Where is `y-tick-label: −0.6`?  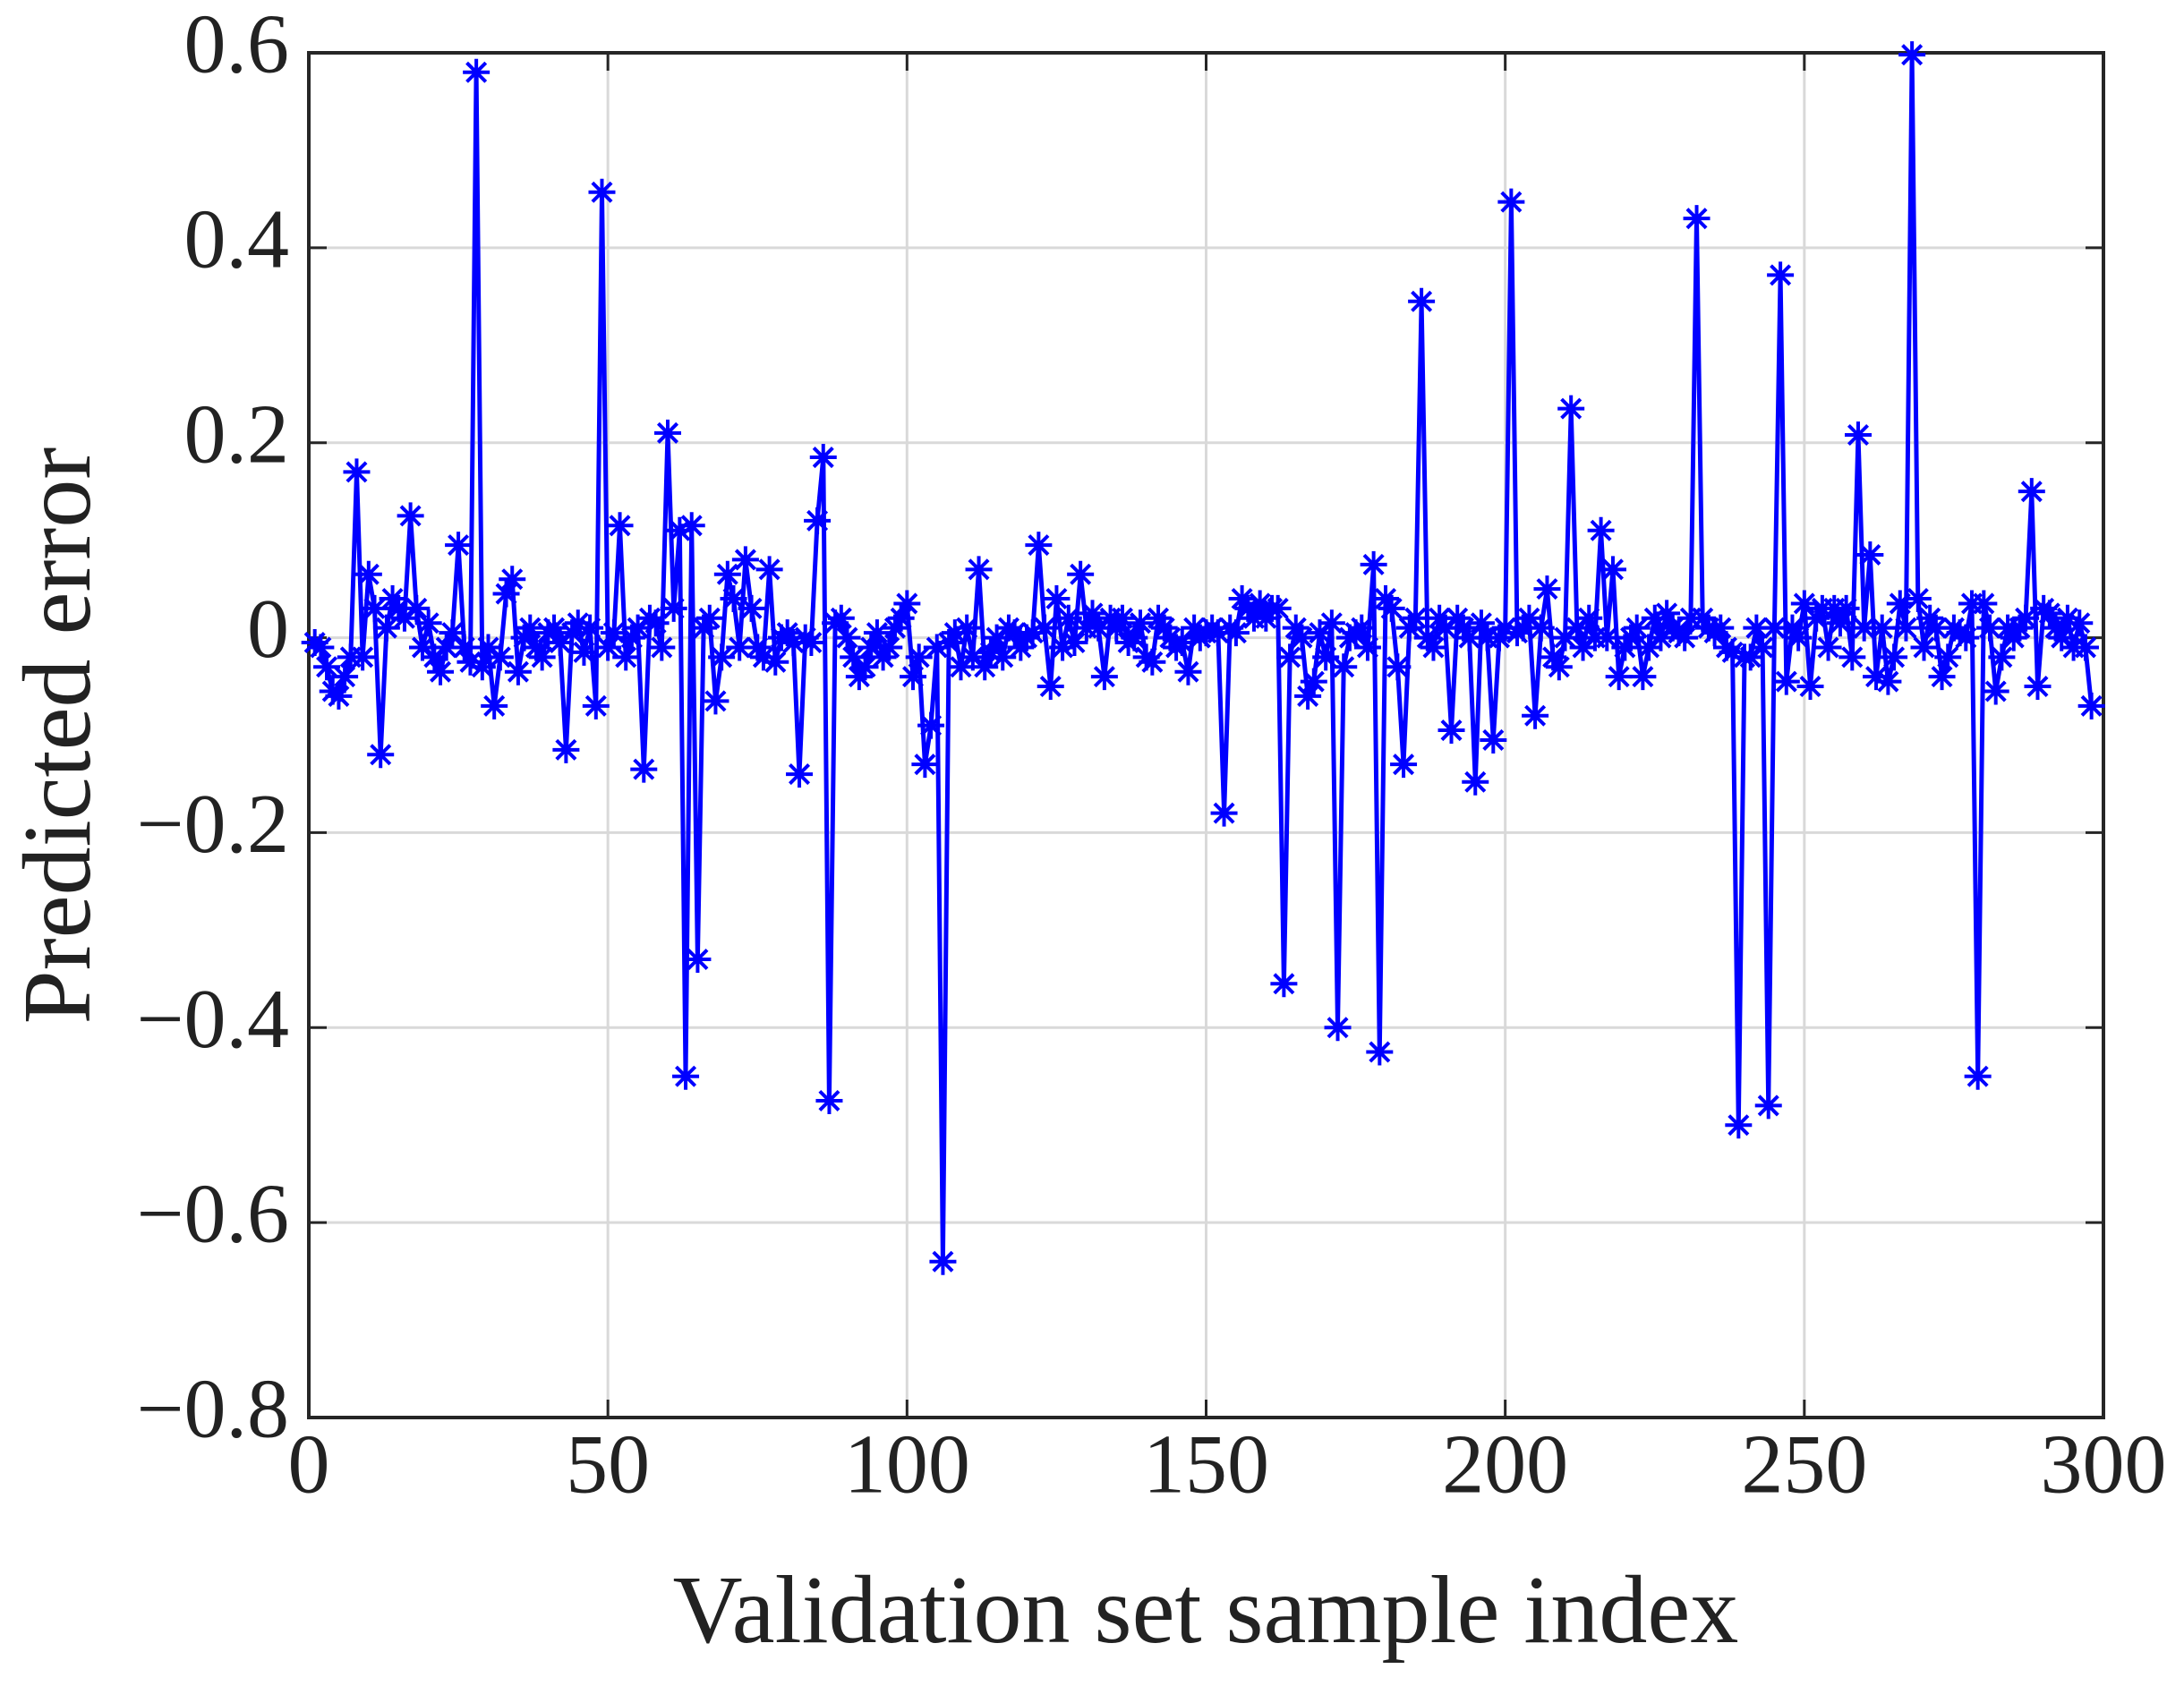 y-tick-label: −0.6 is located at coordinates (212, 1214).